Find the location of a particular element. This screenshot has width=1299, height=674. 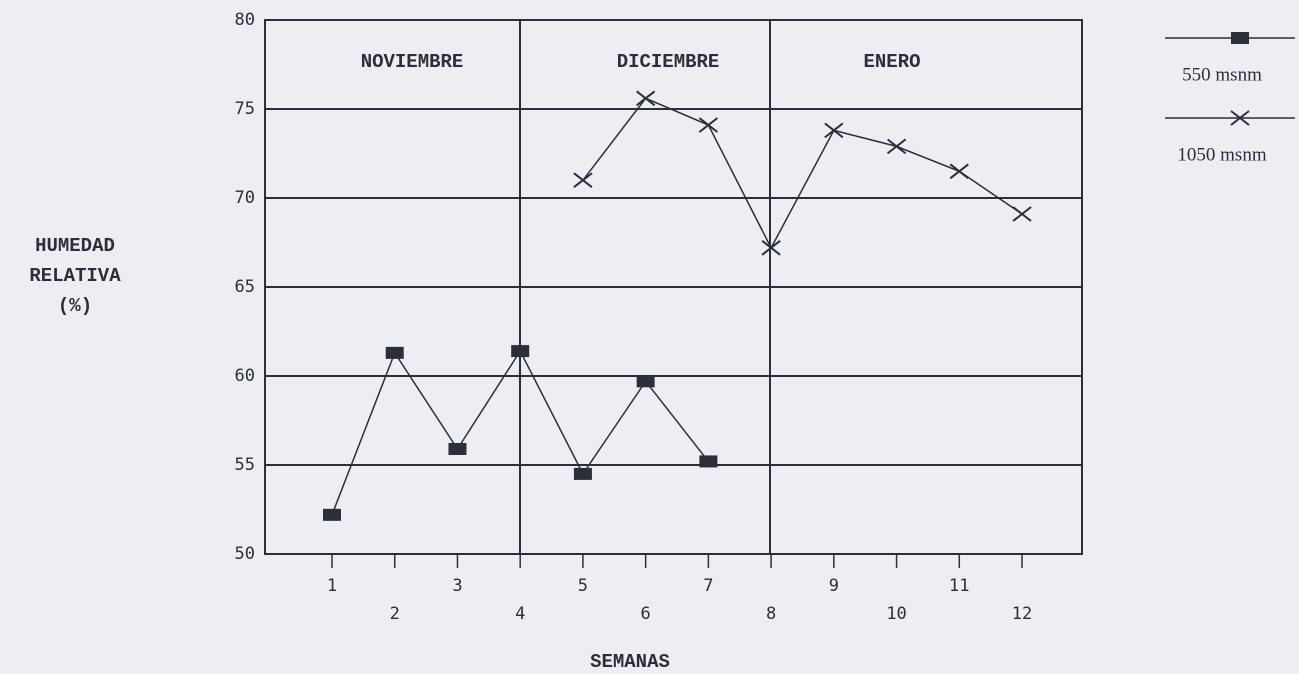

x-tick-label: 2 is located at coordinates (395, 614).